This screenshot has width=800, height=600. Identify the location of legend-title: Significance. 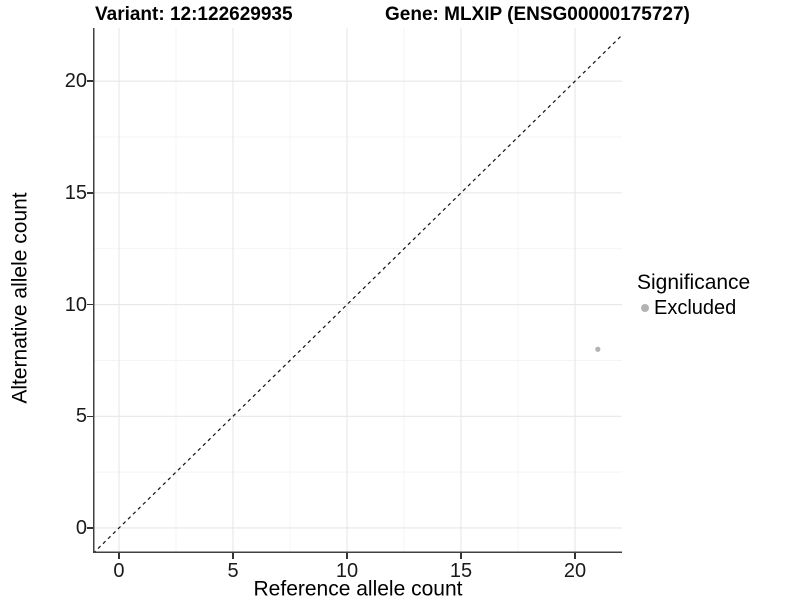
(694, 282).